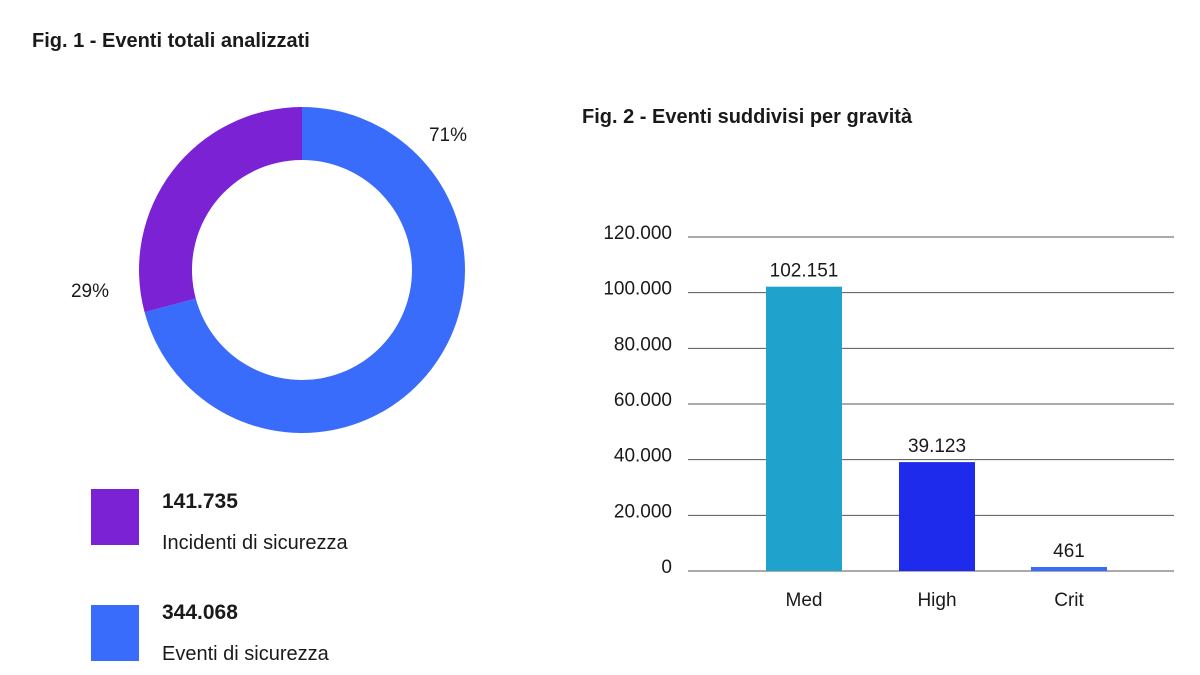 The image size is (1200, 675). I want to click on category-label-crit: Crit, so click(1069, 600).